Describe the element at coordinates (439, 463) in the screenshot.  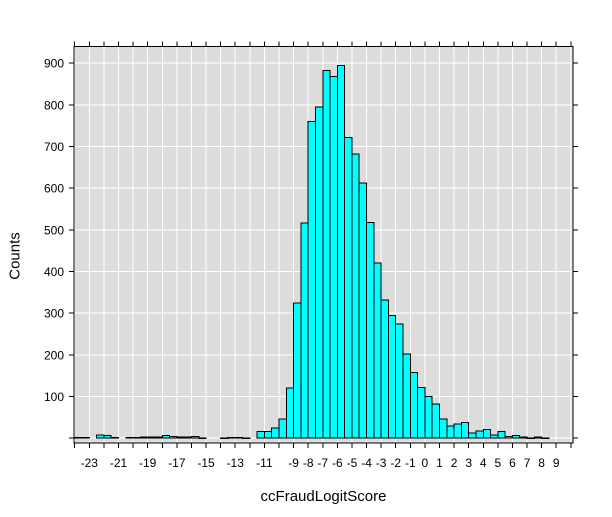
I see `x-tick-label: 1` at that location.